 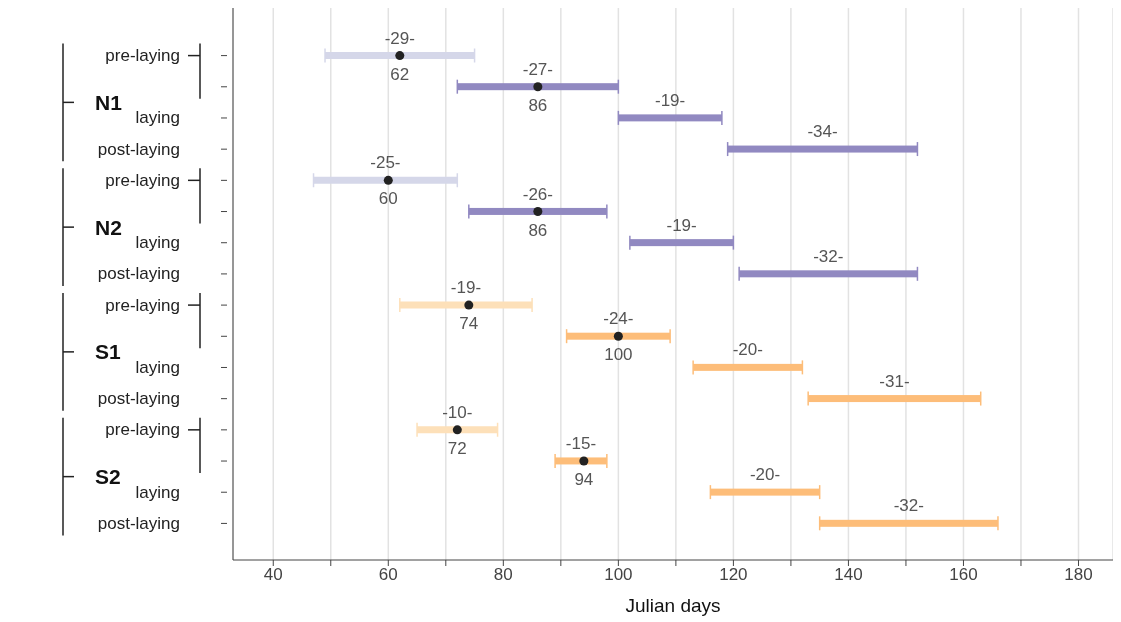 What do you see at coordinates (894, 381) in the screenshot?
I see `annotation: -31-` at bounding box center [894, 381].